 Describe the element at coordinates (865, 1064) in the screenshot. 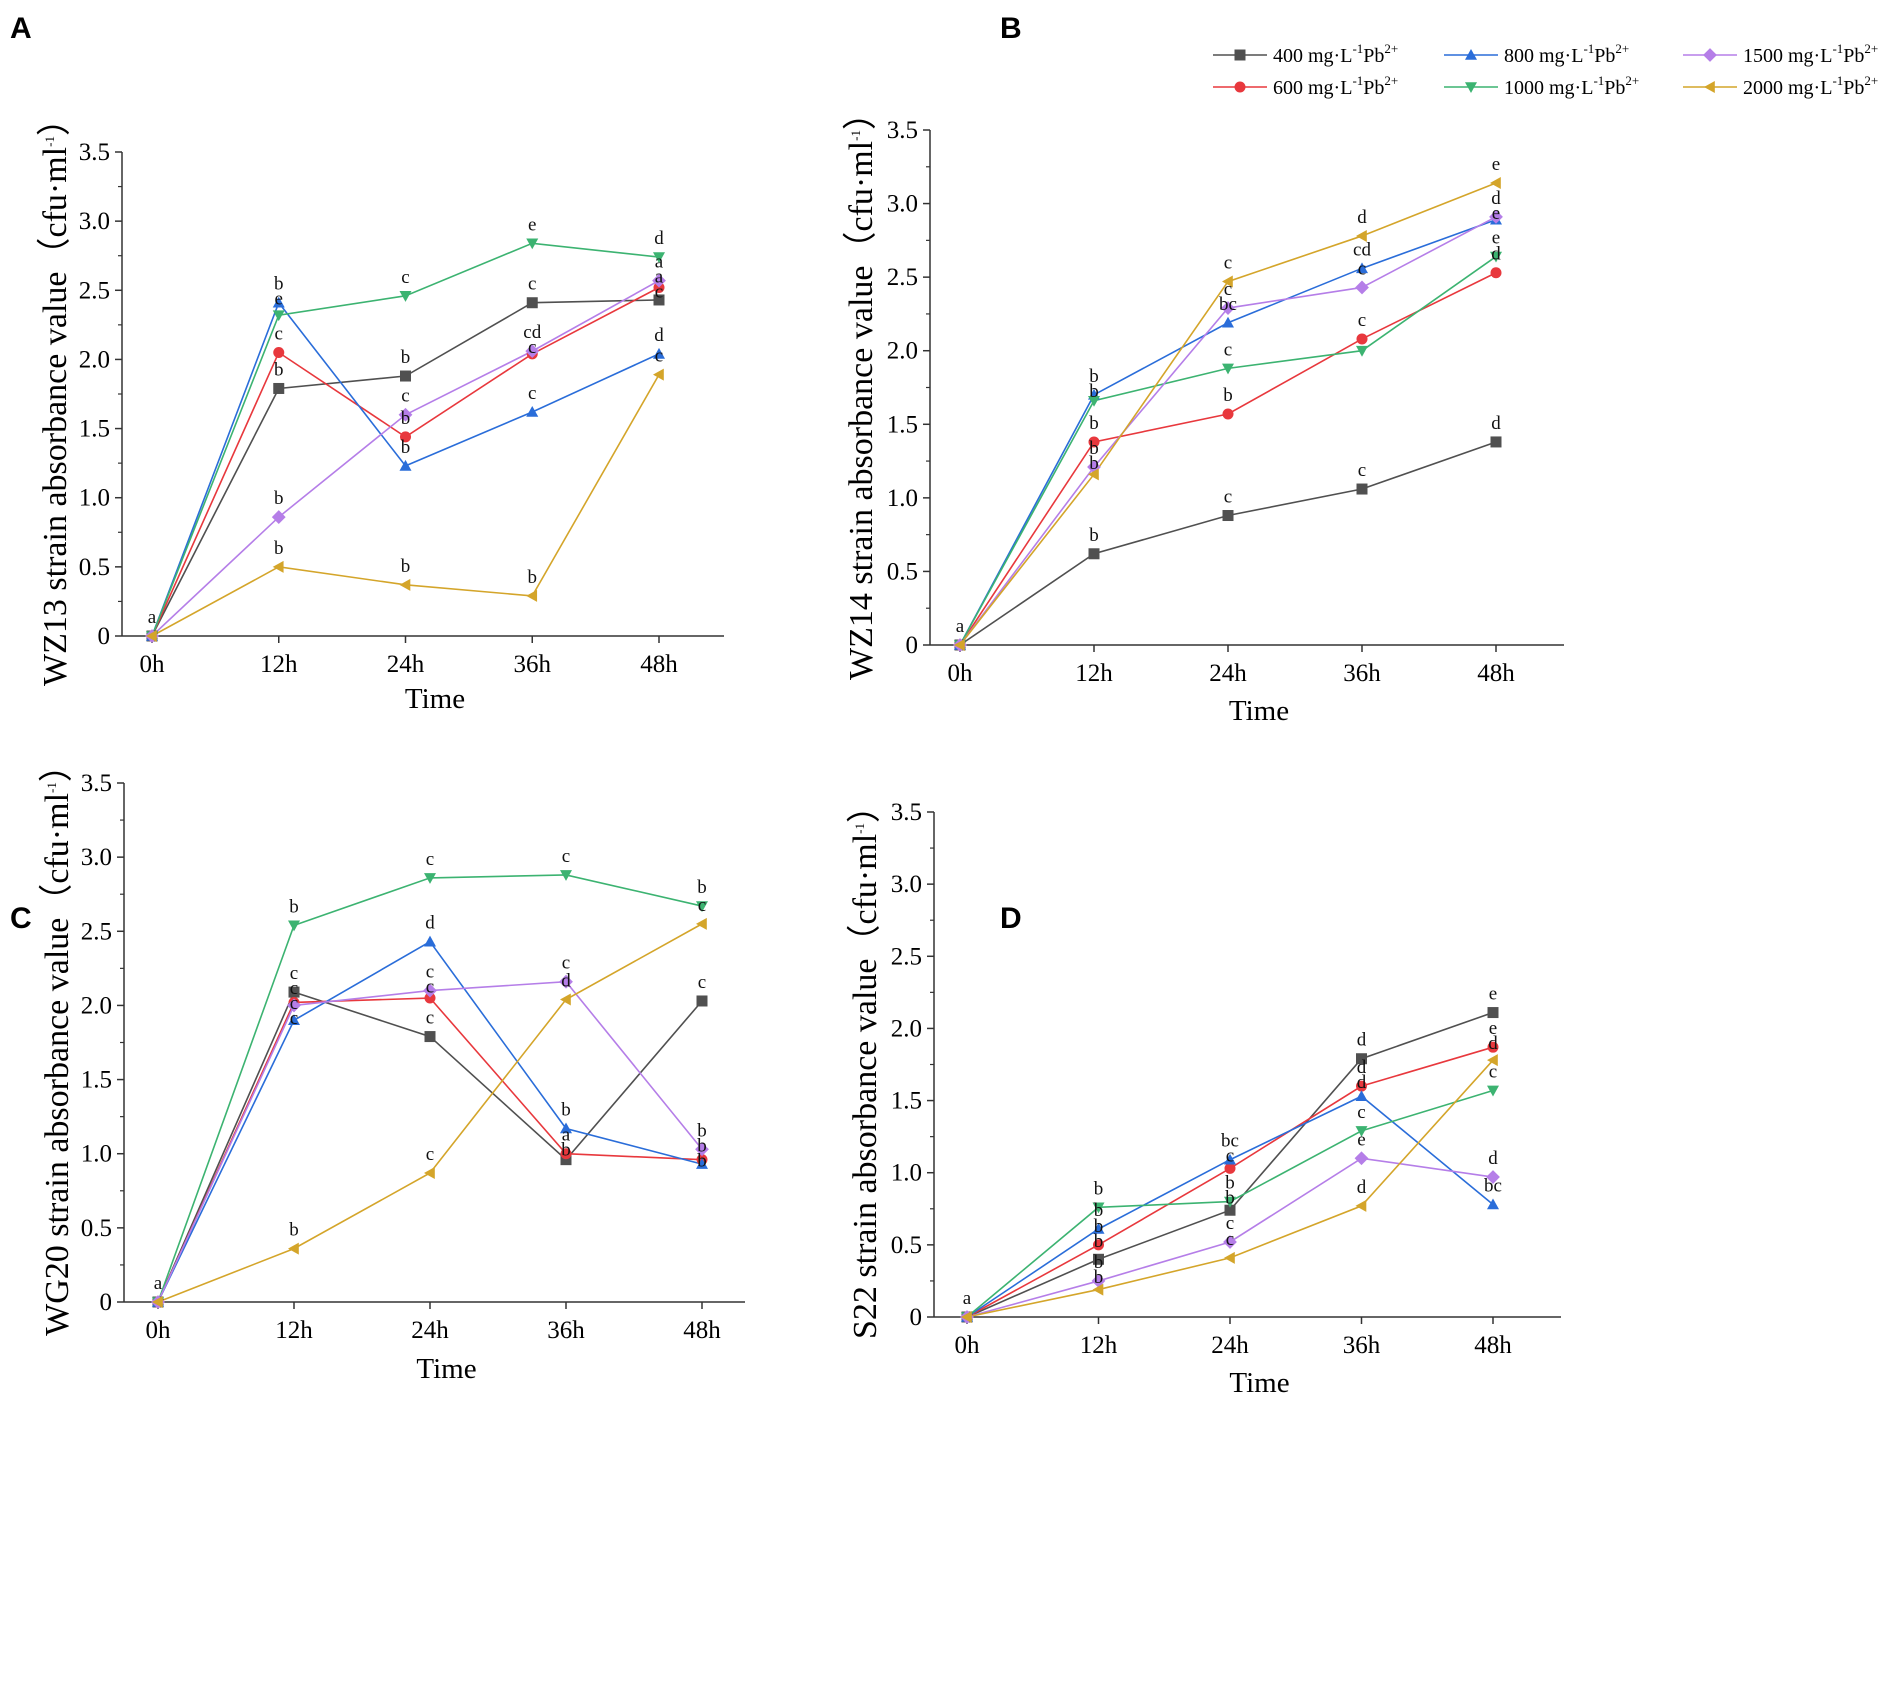

I see `y-axis-title: S22 strain absorbance value（cfu·ml-1）` at that location.